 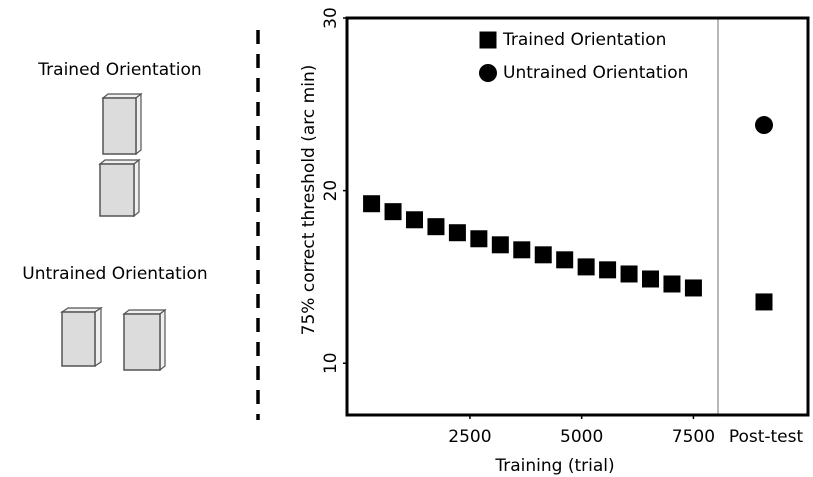 What do you see at coordinates (693, 437) in the screenshot?
I see `x-tick-label: 7500` at bounding box center [693, 437].